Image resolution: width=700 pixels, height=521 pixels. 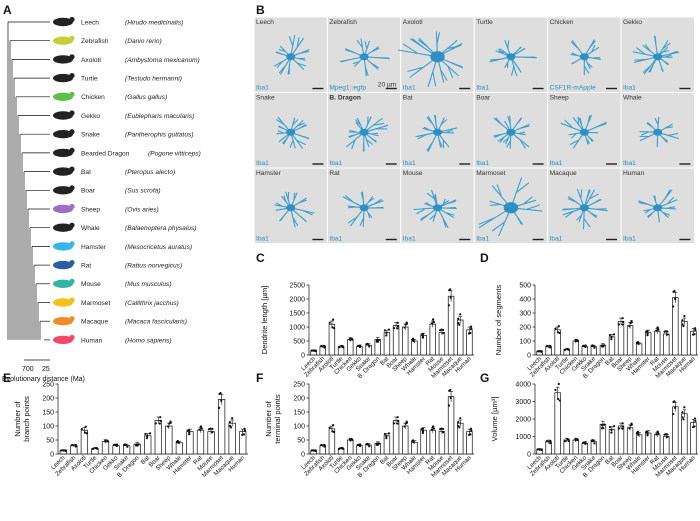 What do you see at coordinates (525, 300) in the screenshot?
I see `y-tick-label: 400` at bounding box center [525, 300].